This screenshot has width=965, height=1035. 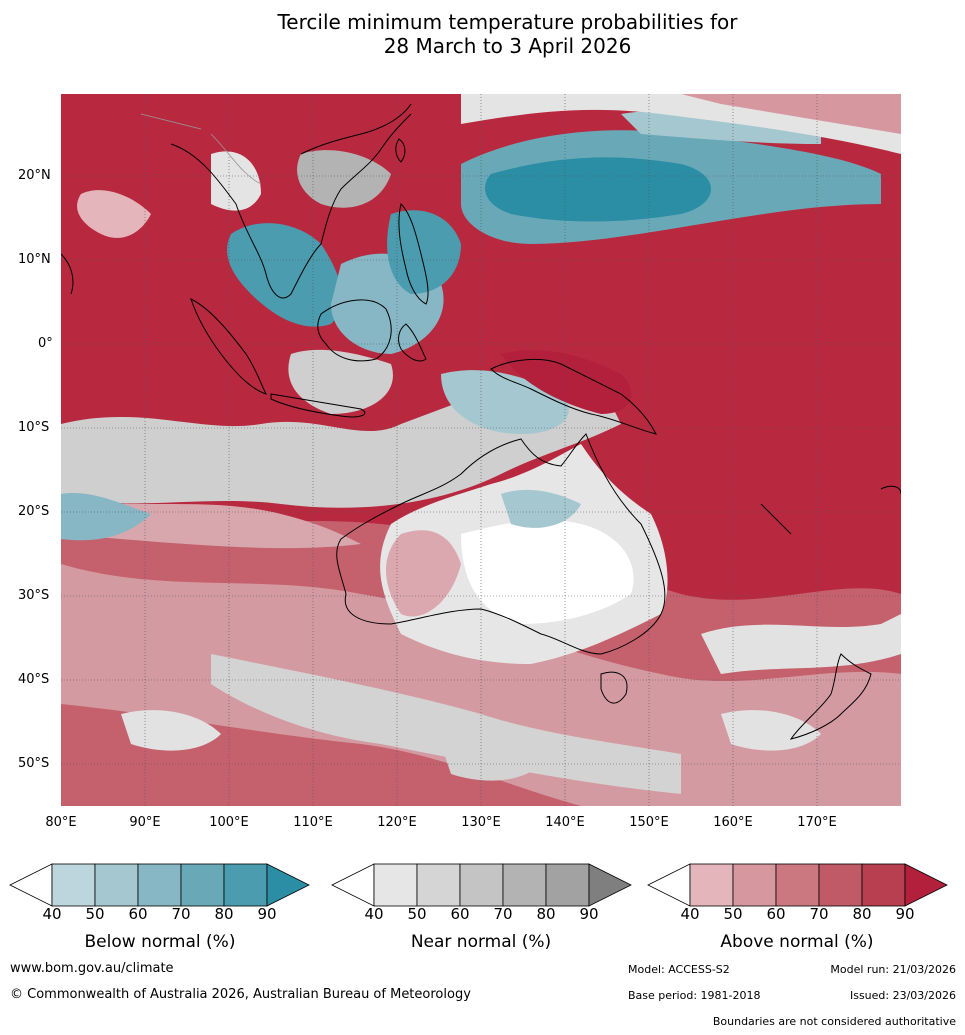 What do you see at coordinates (138, 914) in the screenshot?
I see `below-tick-60: 60` at bounding box center [138, 914].